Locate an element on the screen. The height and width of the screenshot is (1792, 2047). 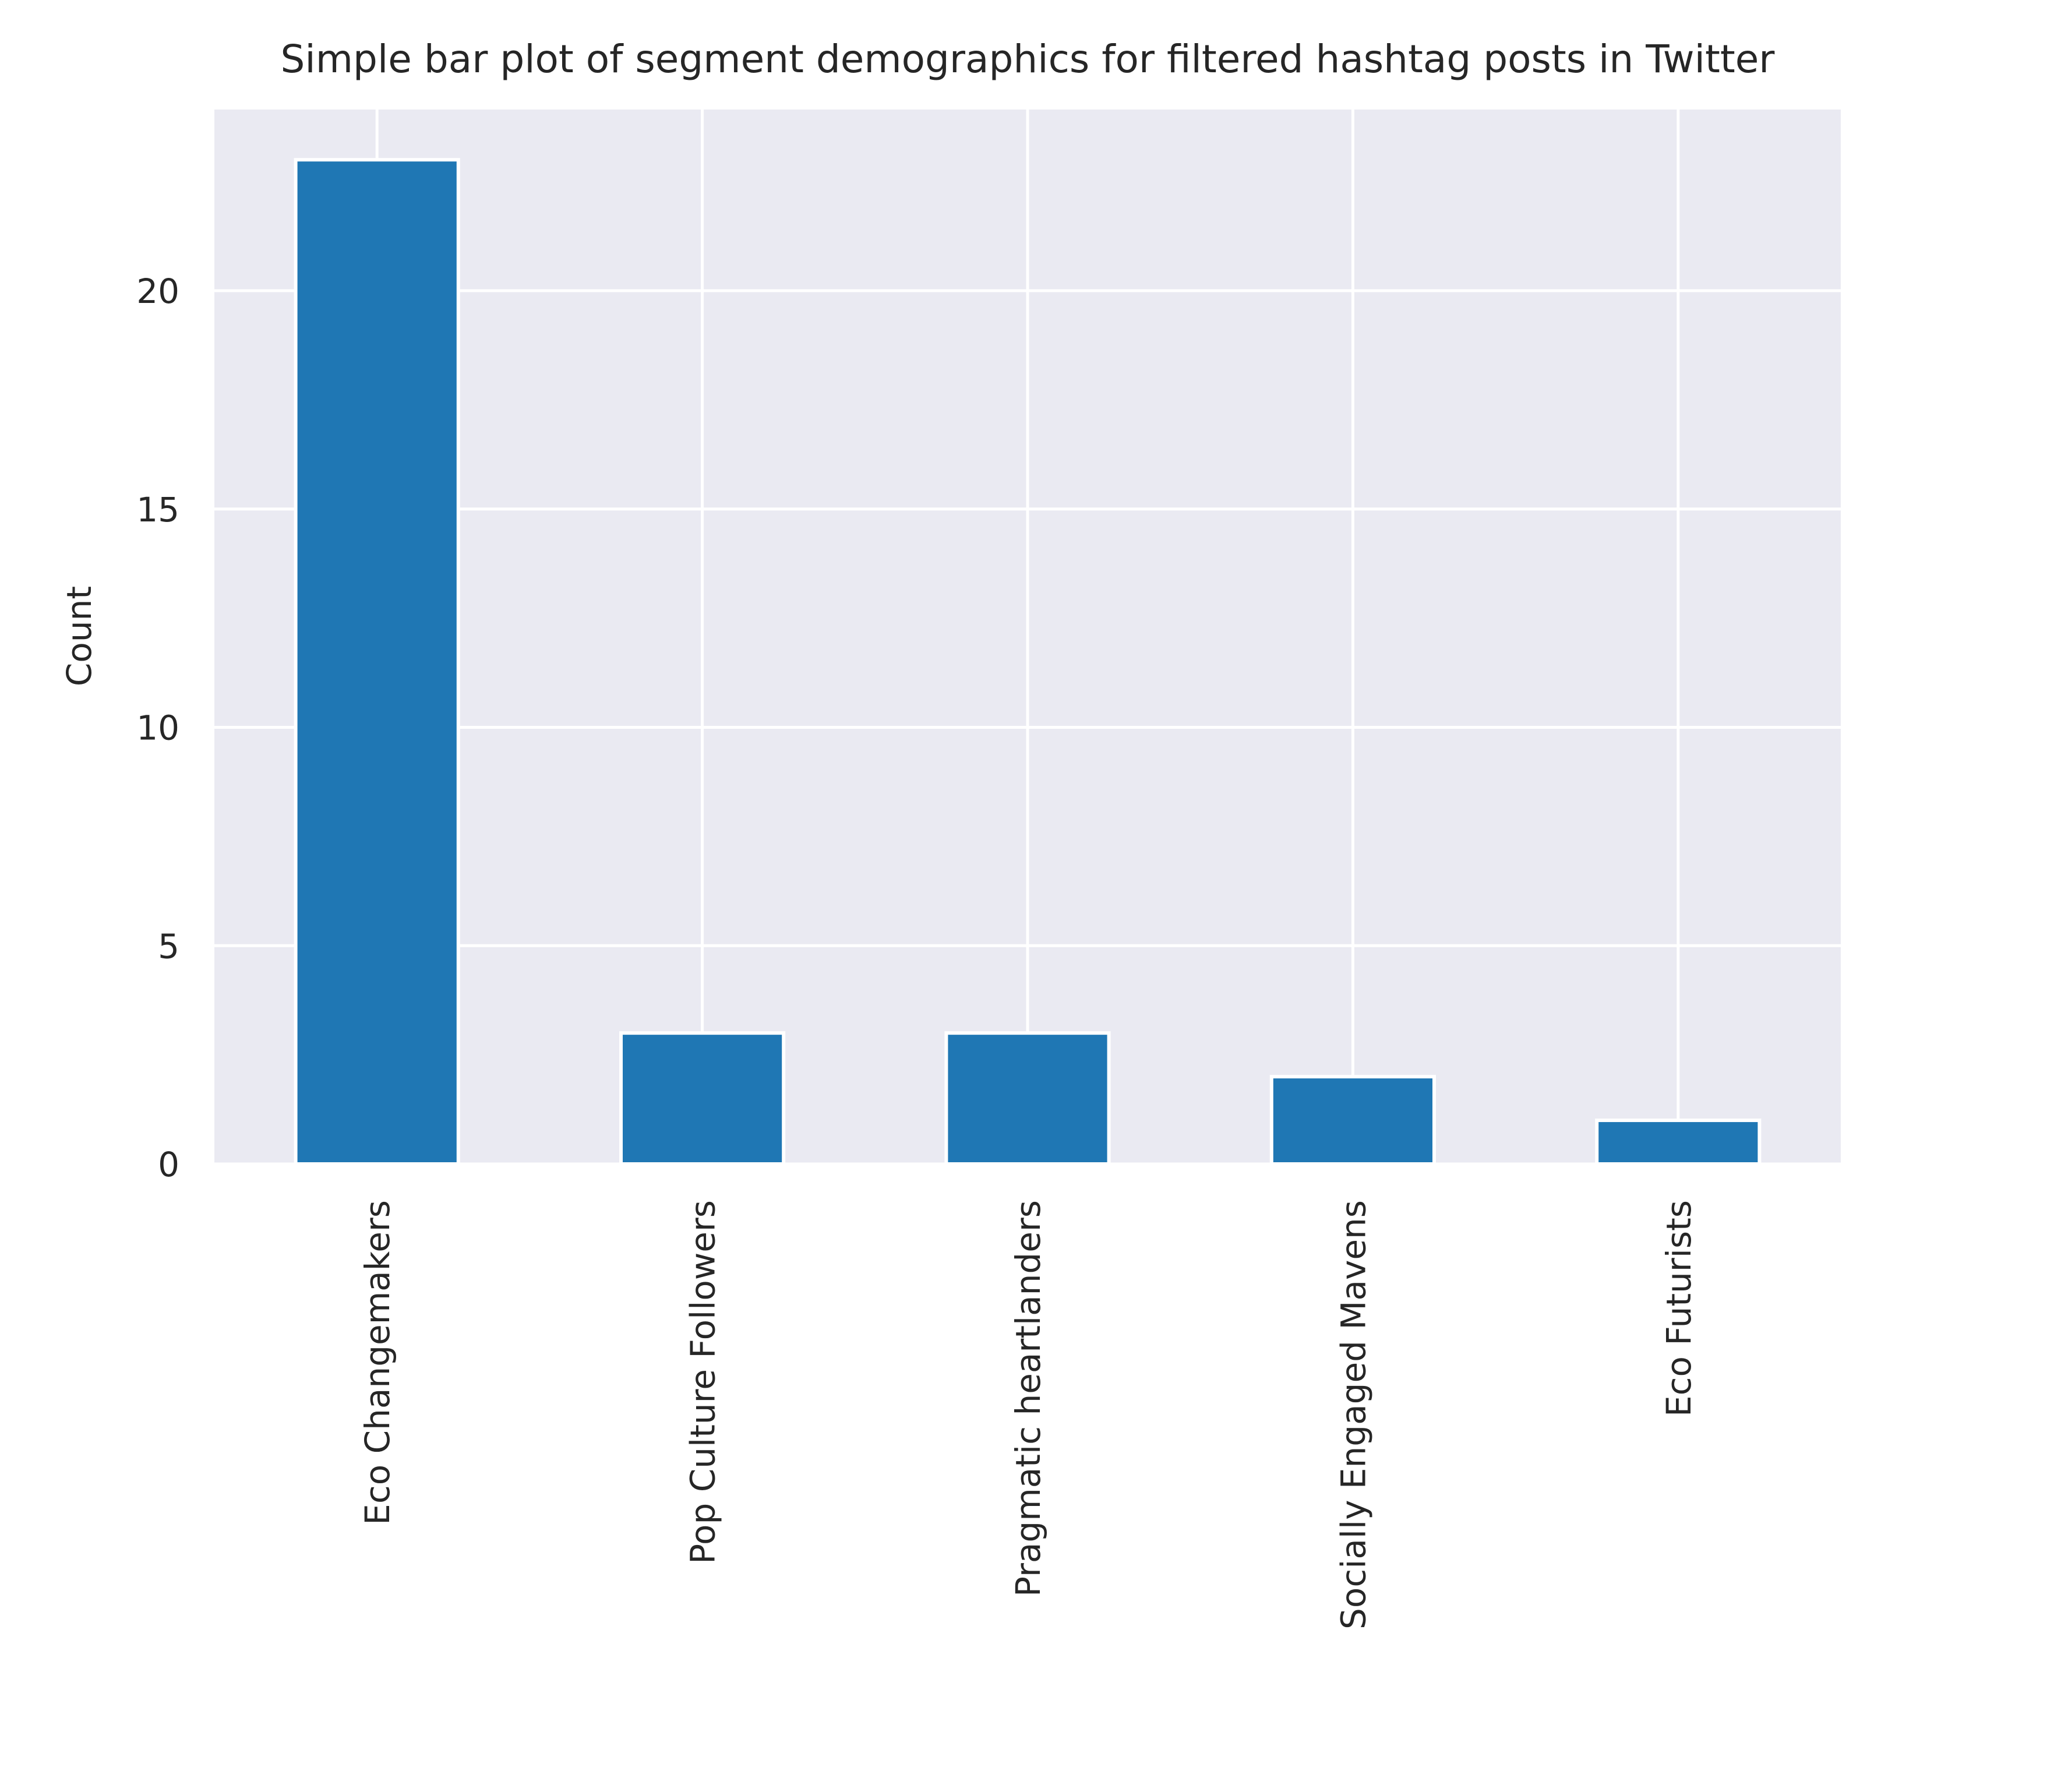
y-axis-label: Count is located at coordinates (79, 636).